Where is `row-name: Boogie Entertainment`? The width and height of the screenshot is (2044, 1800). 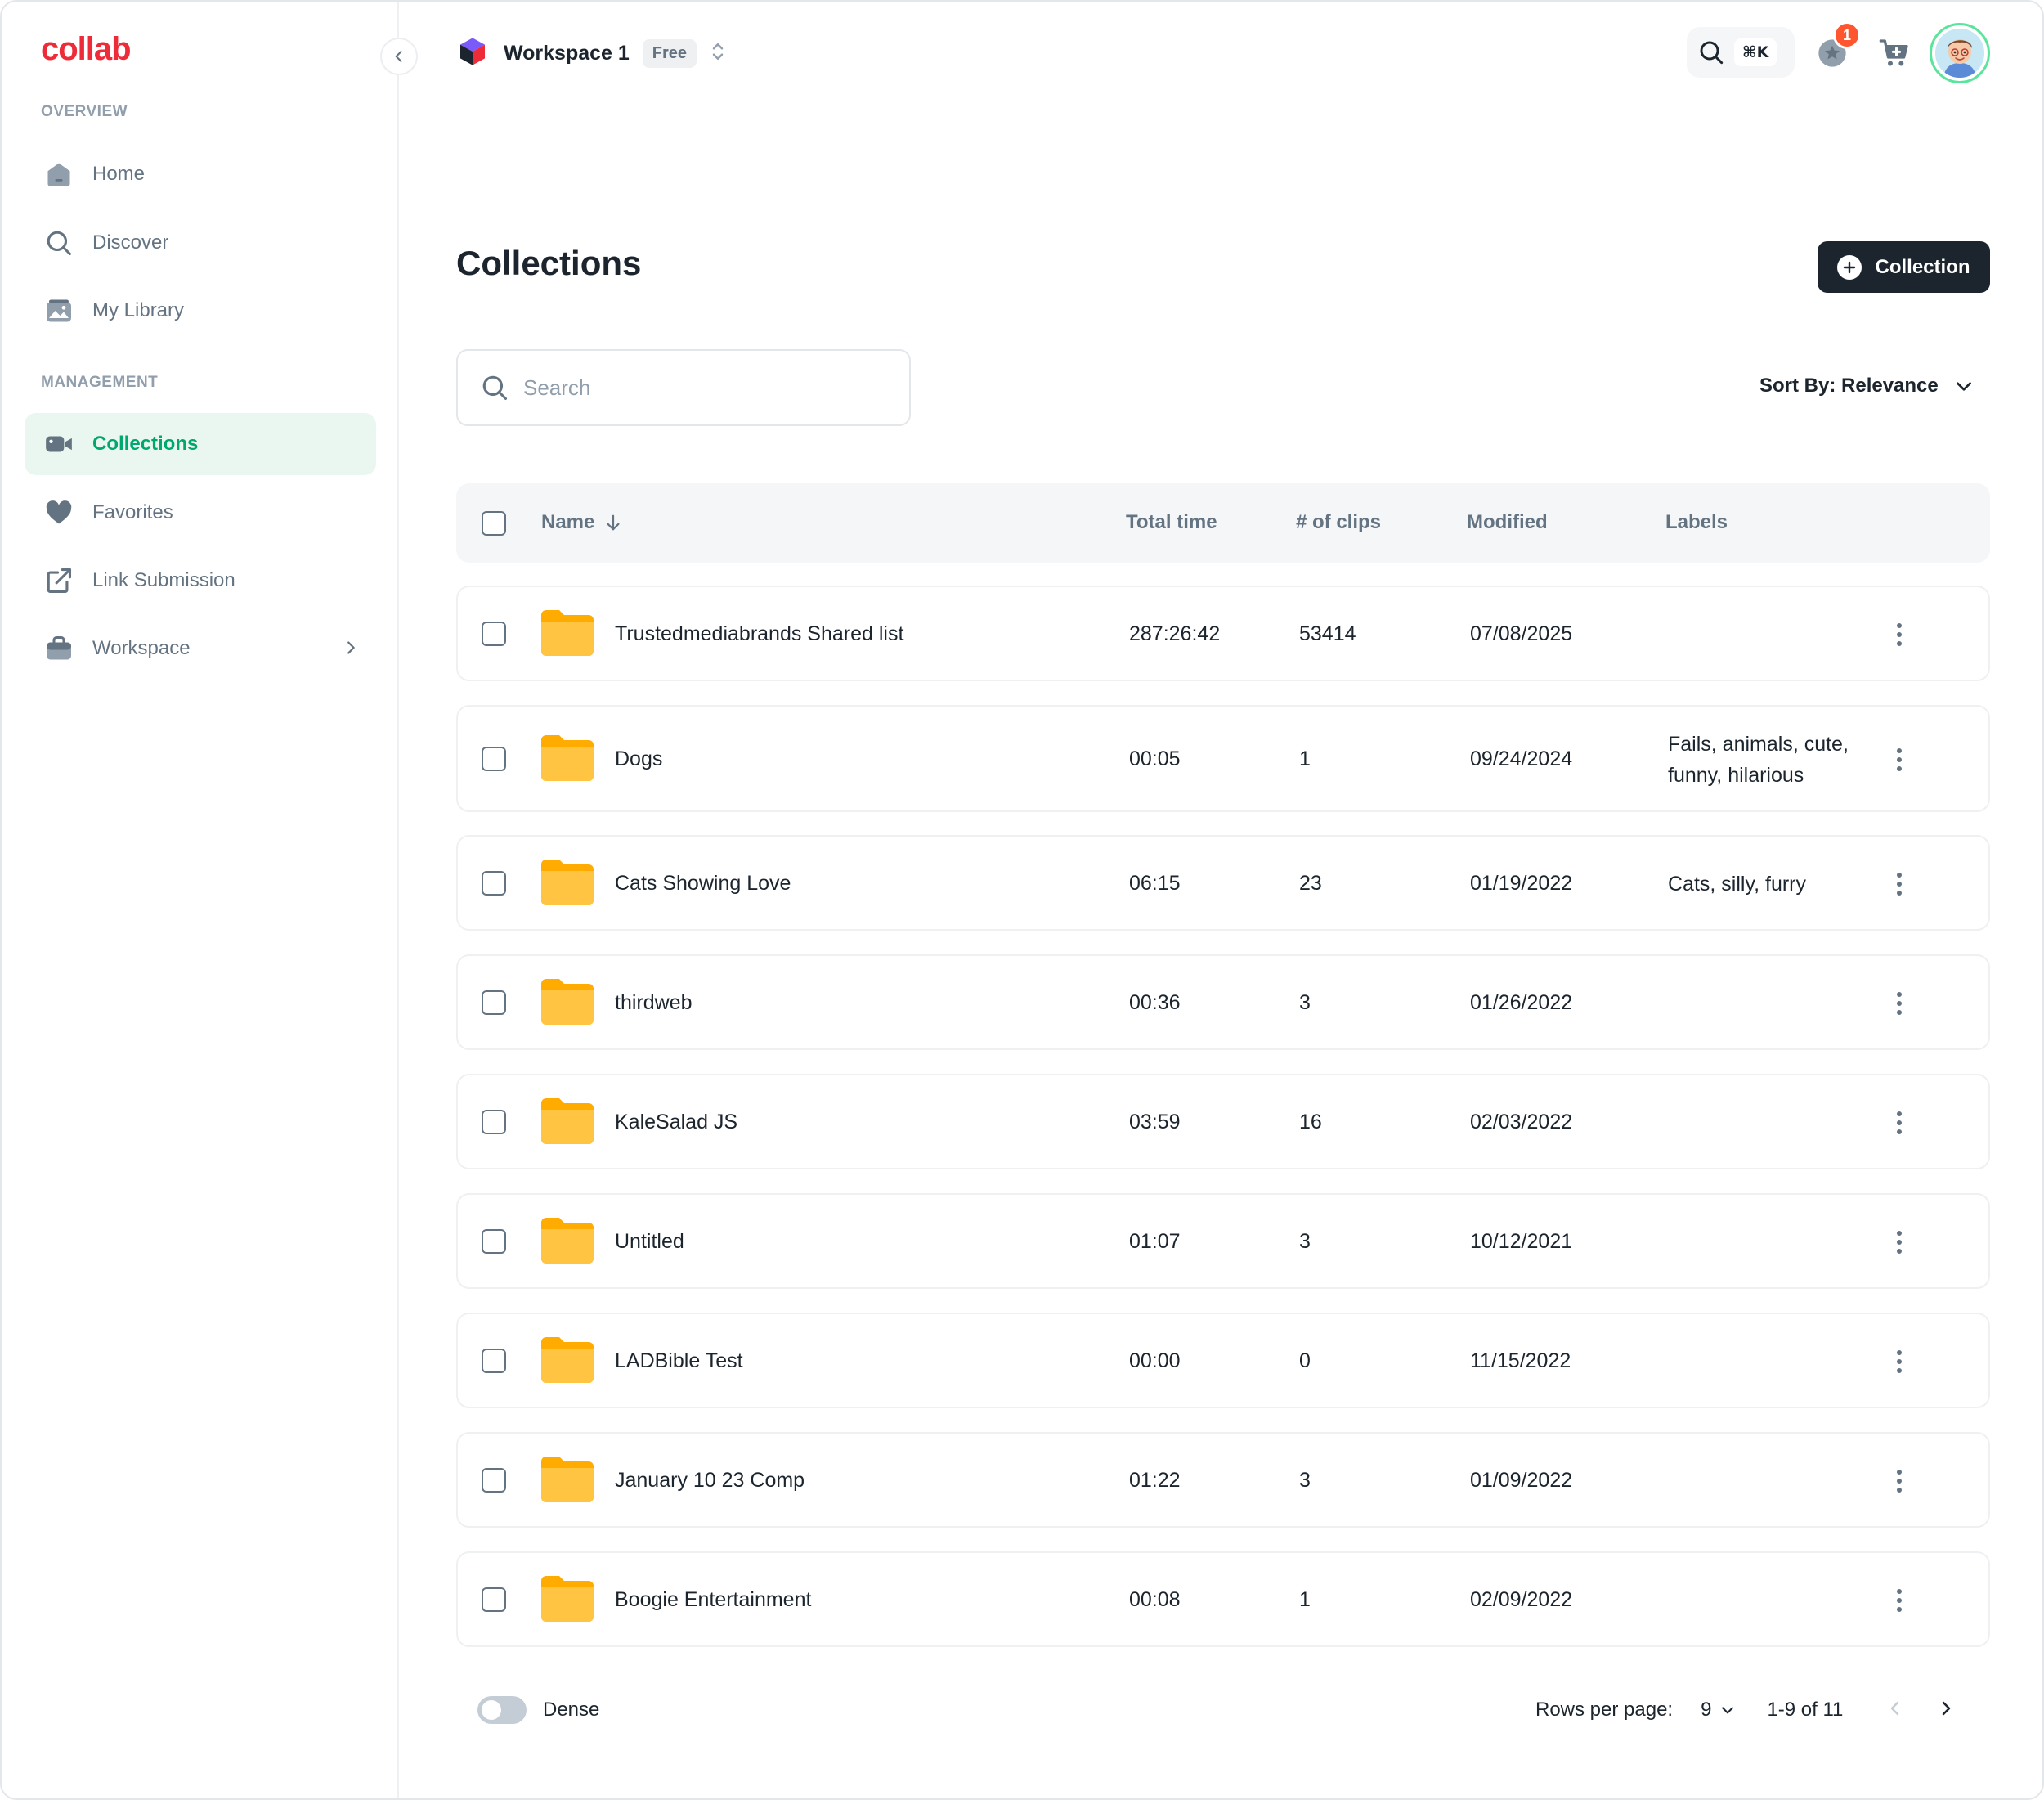 row-name: Boogie Entertainment is located at coordinates (713, 1599).